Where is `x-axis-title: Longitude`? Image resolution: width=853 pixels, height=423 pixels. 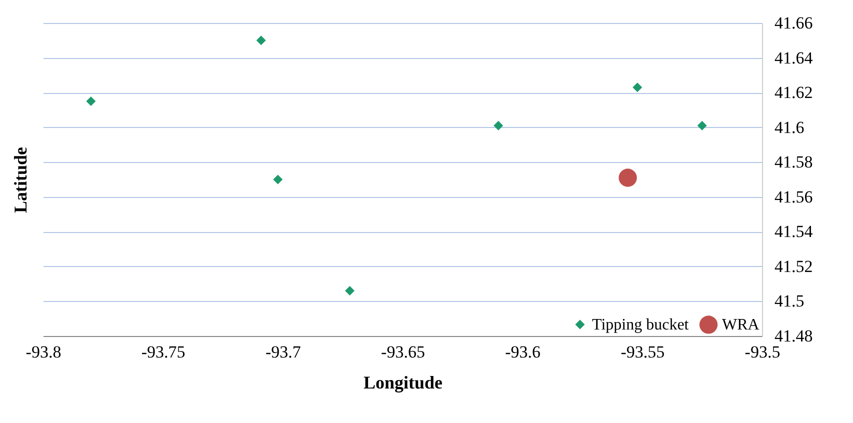
x-axis-title: Longitude is located at coordinates (403, 382).